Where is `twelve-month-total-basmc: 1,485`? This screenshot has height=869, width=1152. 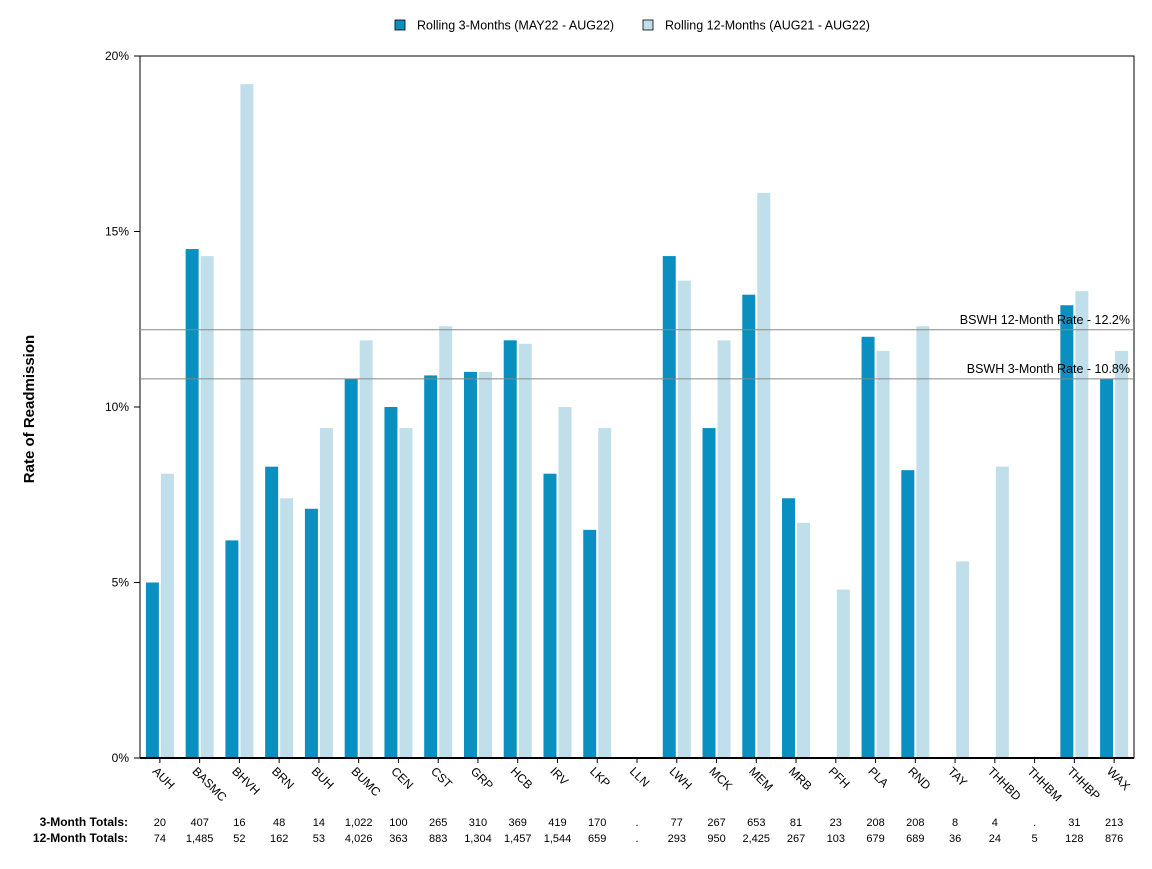 twelve-month-total-basmc: 1,485 is located at coordinates (200, 839).